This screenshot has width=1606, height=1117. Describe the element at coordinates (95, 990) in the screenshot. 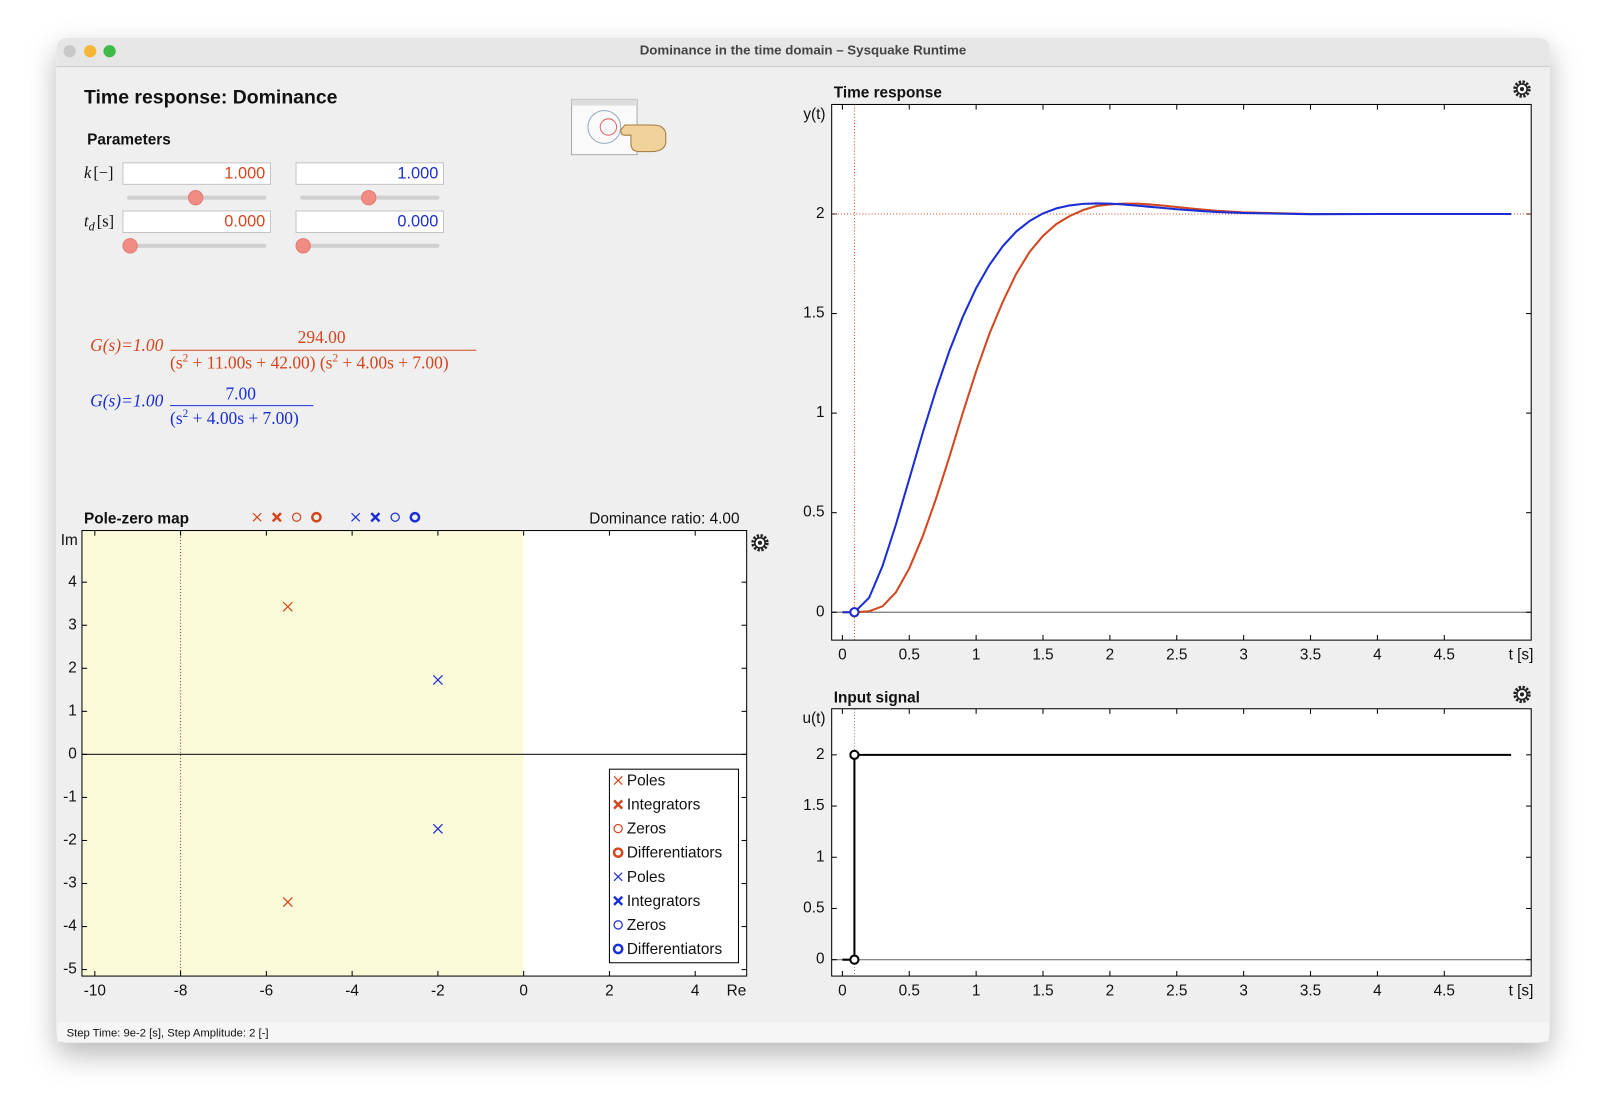

I see `x-tick-label: -10` at that location.